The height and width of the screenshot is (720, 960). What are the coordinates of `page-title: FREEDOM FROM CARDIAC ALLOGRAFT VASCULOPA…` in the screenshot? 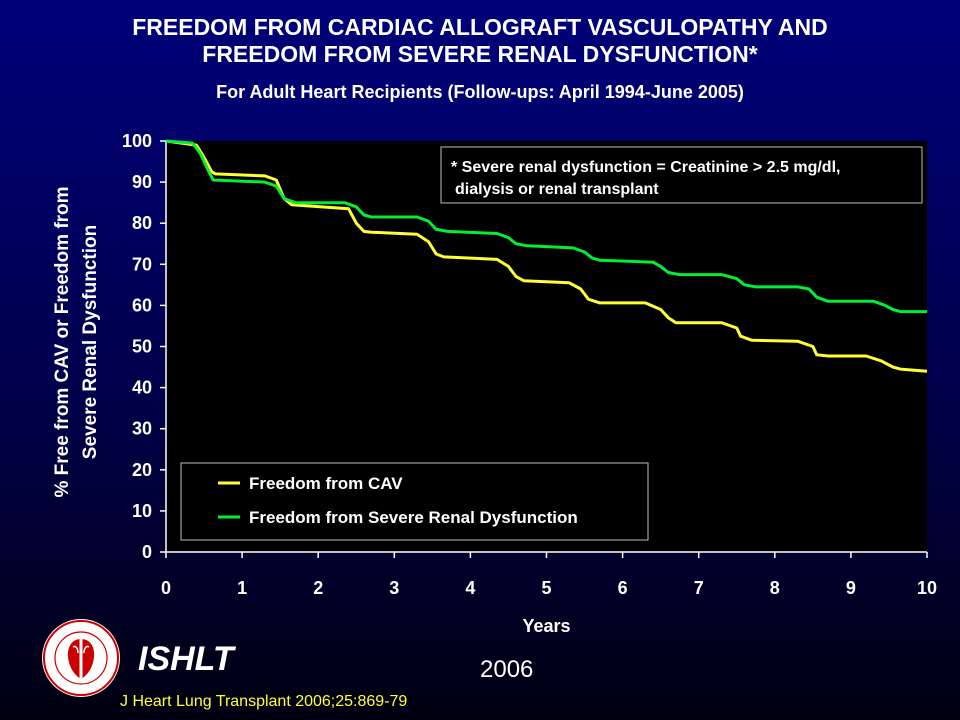 It's located at (480, 41).